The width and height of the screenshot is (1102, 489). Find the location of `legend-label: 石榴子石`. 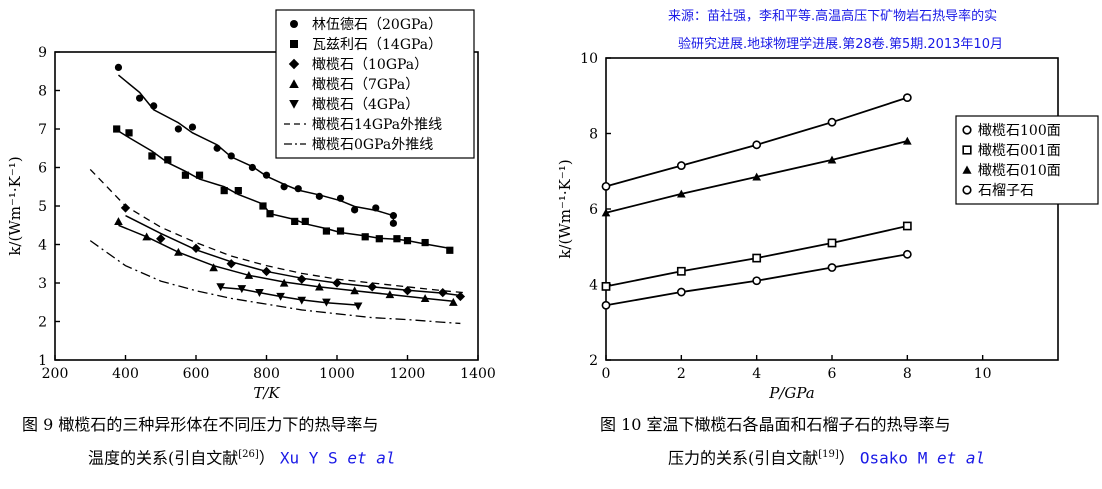

legend-label: 石榴子石 is located at coordinates (1006, 191).